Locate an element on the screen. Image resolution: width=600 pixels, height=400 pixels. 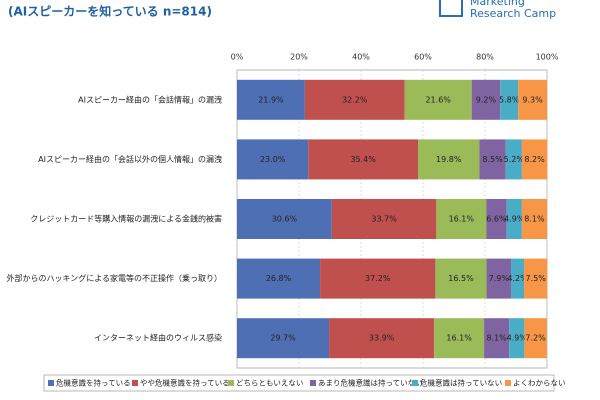
value-label: 16.5% is located at coordinates (461, 278).